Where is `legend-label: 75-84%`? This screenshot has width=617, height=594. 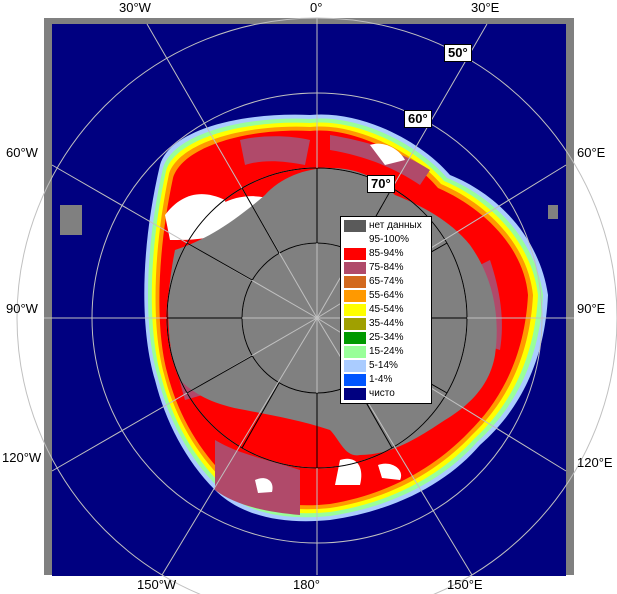
legend-label: 75-84% is located at coordinates (386, 267).